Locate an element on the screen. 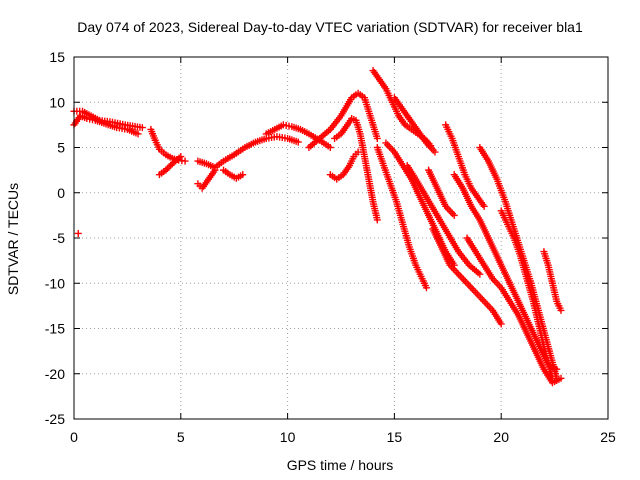 The height and width of the screenshot is (480, 640). x-tick-label: 10 is located at coordinates (288, 437).